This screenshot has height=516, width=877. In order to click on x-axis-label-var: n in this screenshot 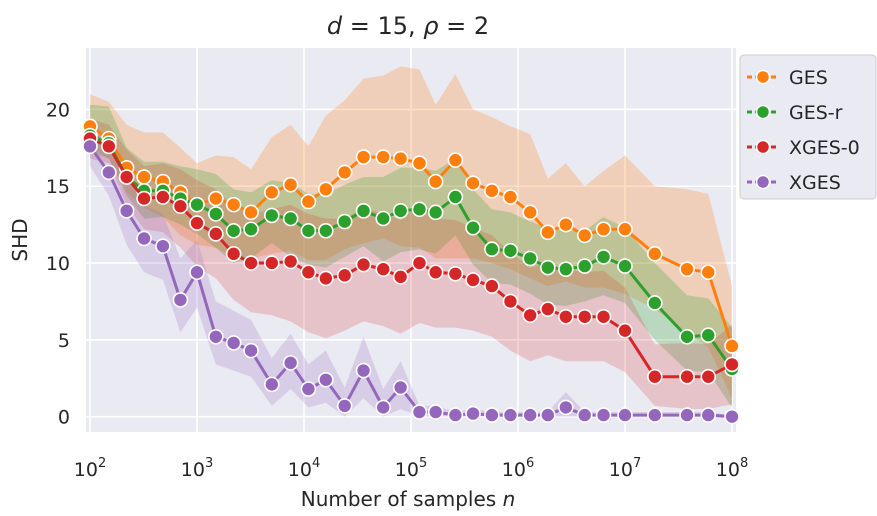, I will do `click(509, 499)`.